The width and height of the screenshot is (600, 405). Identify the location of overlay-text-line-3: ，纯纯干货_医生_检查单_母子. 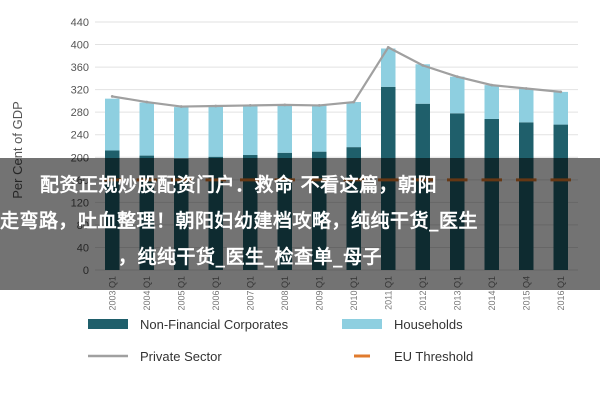
(250, 257).